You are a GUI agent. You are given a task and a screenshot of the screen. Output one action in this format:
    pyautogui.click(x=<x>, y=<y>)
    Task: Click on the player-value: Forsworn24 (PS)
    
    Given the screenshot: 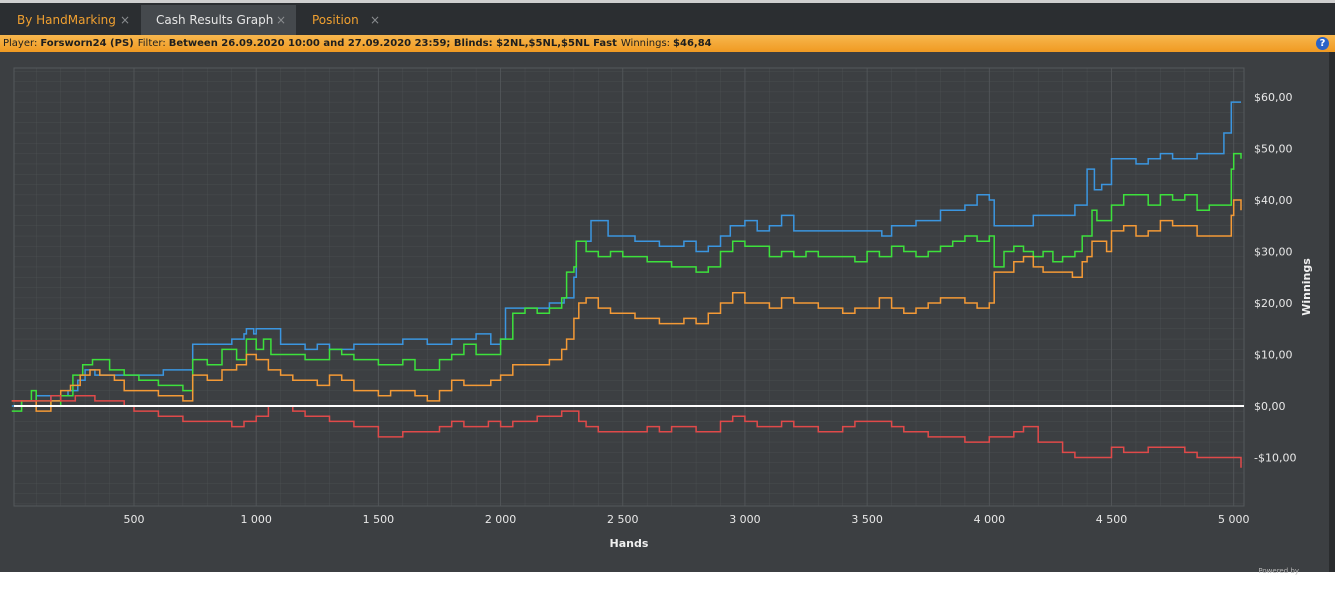 What is the action you would take?
    pyautogui.click(x=87, y=43)
    